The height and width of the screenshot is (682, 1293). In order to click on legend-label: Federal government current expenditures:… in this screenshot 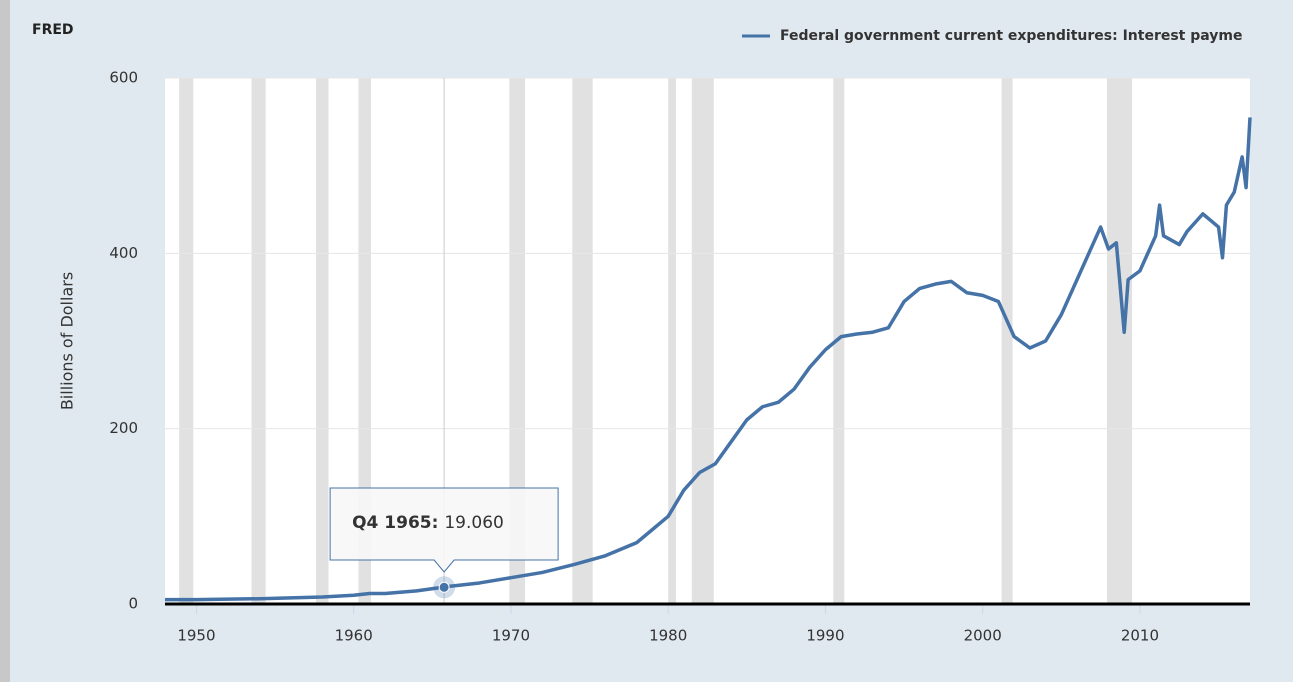, I will do `click(1011, 36)`.